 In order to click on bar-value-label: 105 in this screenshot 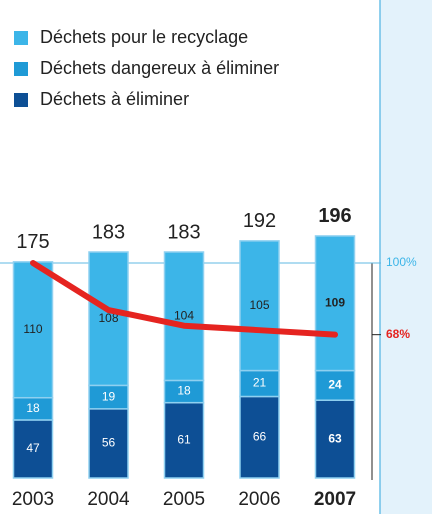, I will do `click(259, 305)`.